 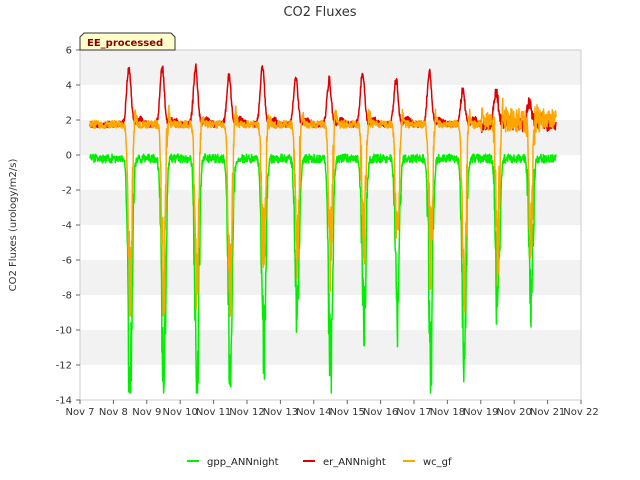 I want to click on x-tick-label: Nov 12, so click(x=246, y=412).